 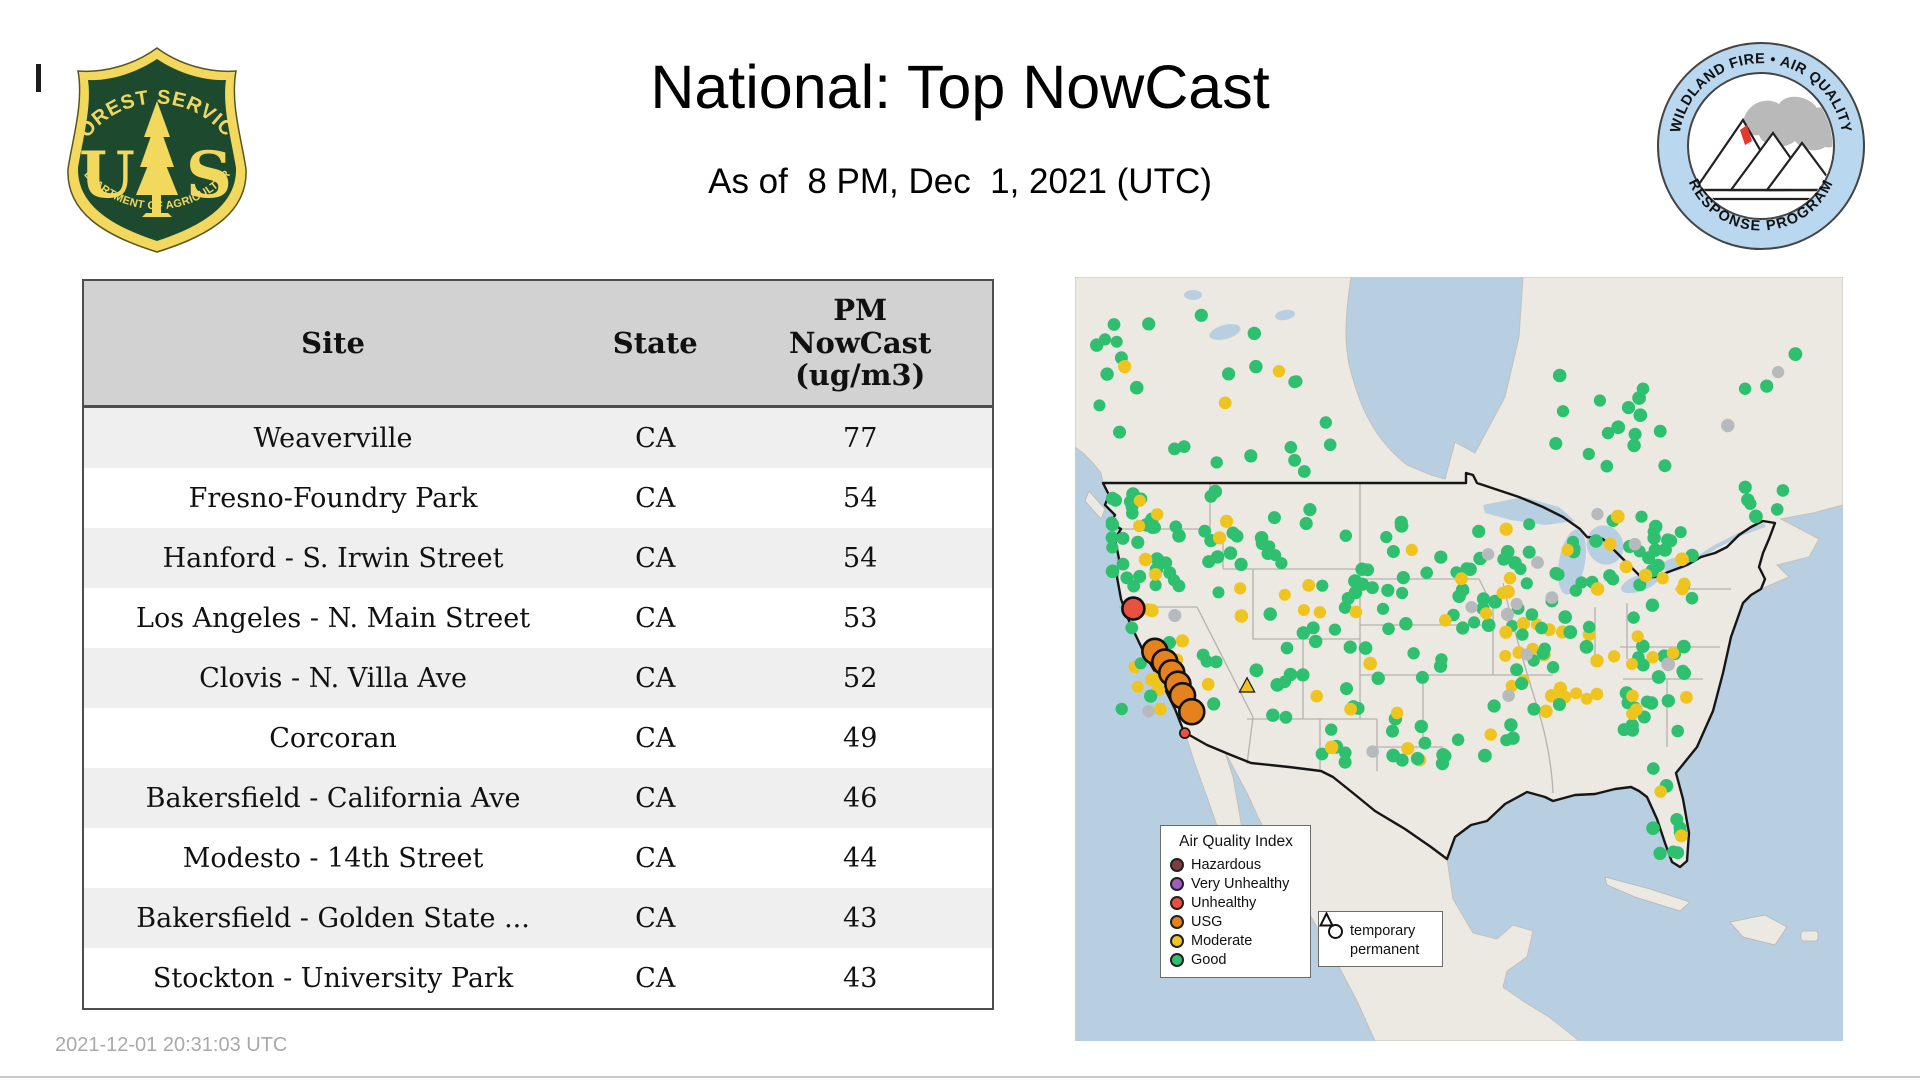 I want to click on legend-item-usg: USG, so click(x=1236, y=922).